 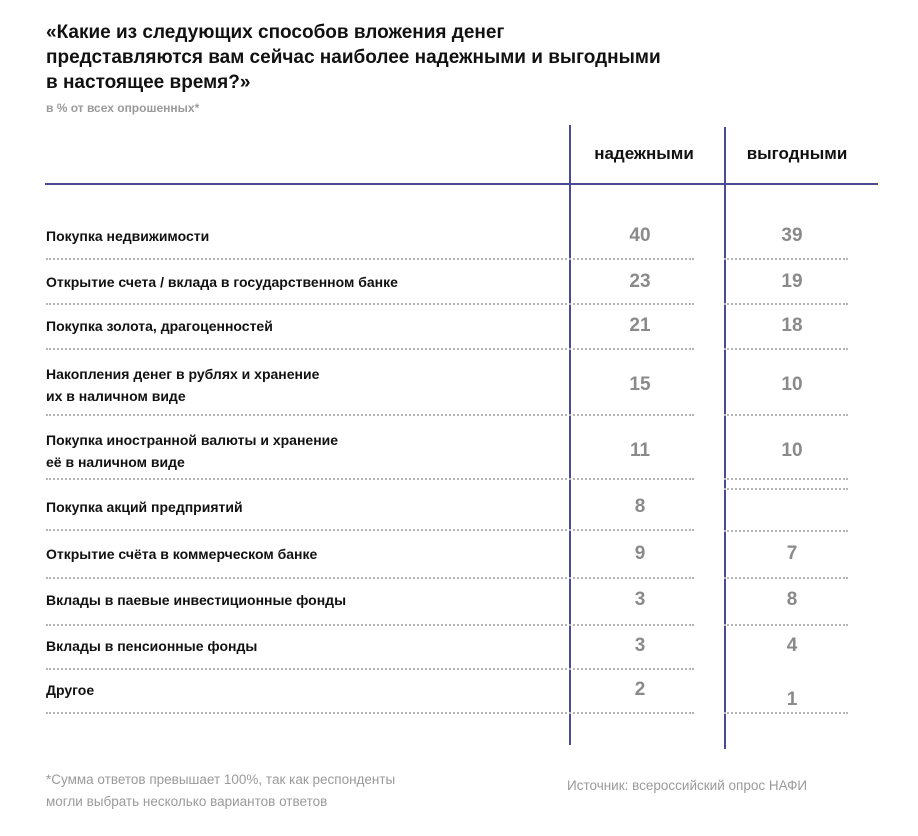 What do you see at coordinates (70, 690) in the screenshot?
I see `row-label-line: Другое` at bounding box center [70, 690].